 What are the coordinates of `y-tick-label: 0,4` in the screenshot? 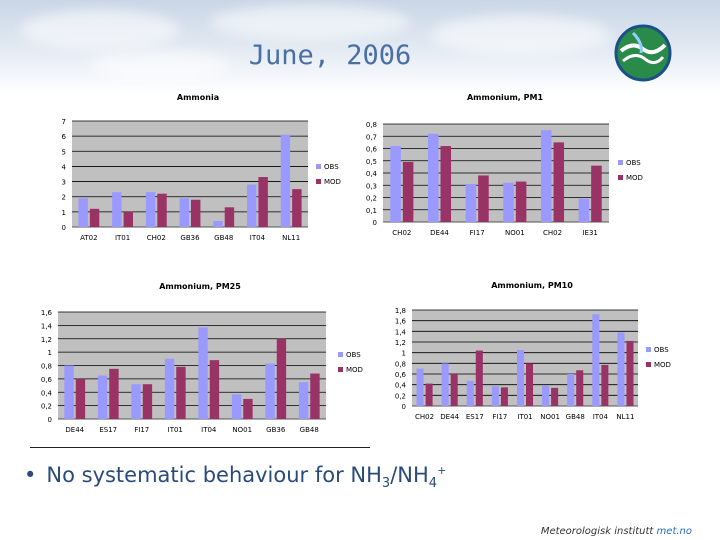 It's located at (372, 174).